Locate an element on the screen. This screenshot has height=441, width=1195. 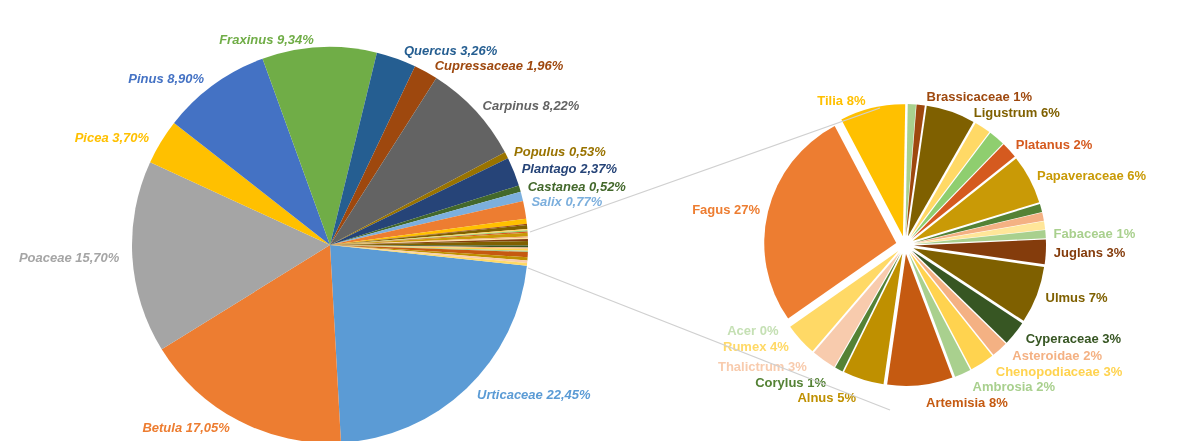
slice-label: Fraxinus 9,34% is located at coordinates (267, 39).